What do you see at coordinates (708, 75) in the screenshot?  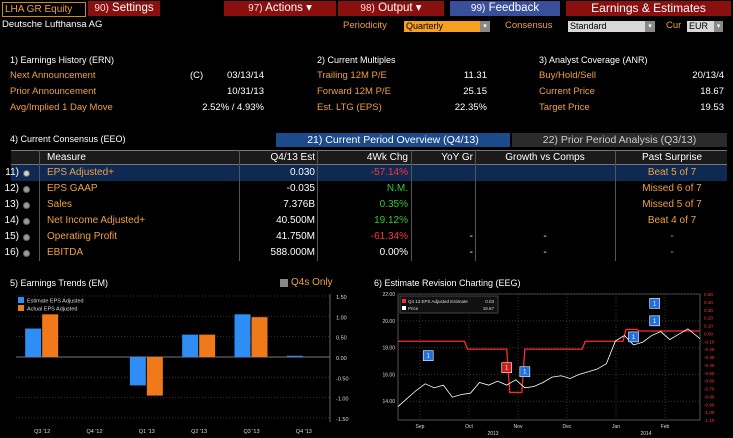 I see `buy-hold-sell-value: 20/13/4` at bounding box center [708, 75].